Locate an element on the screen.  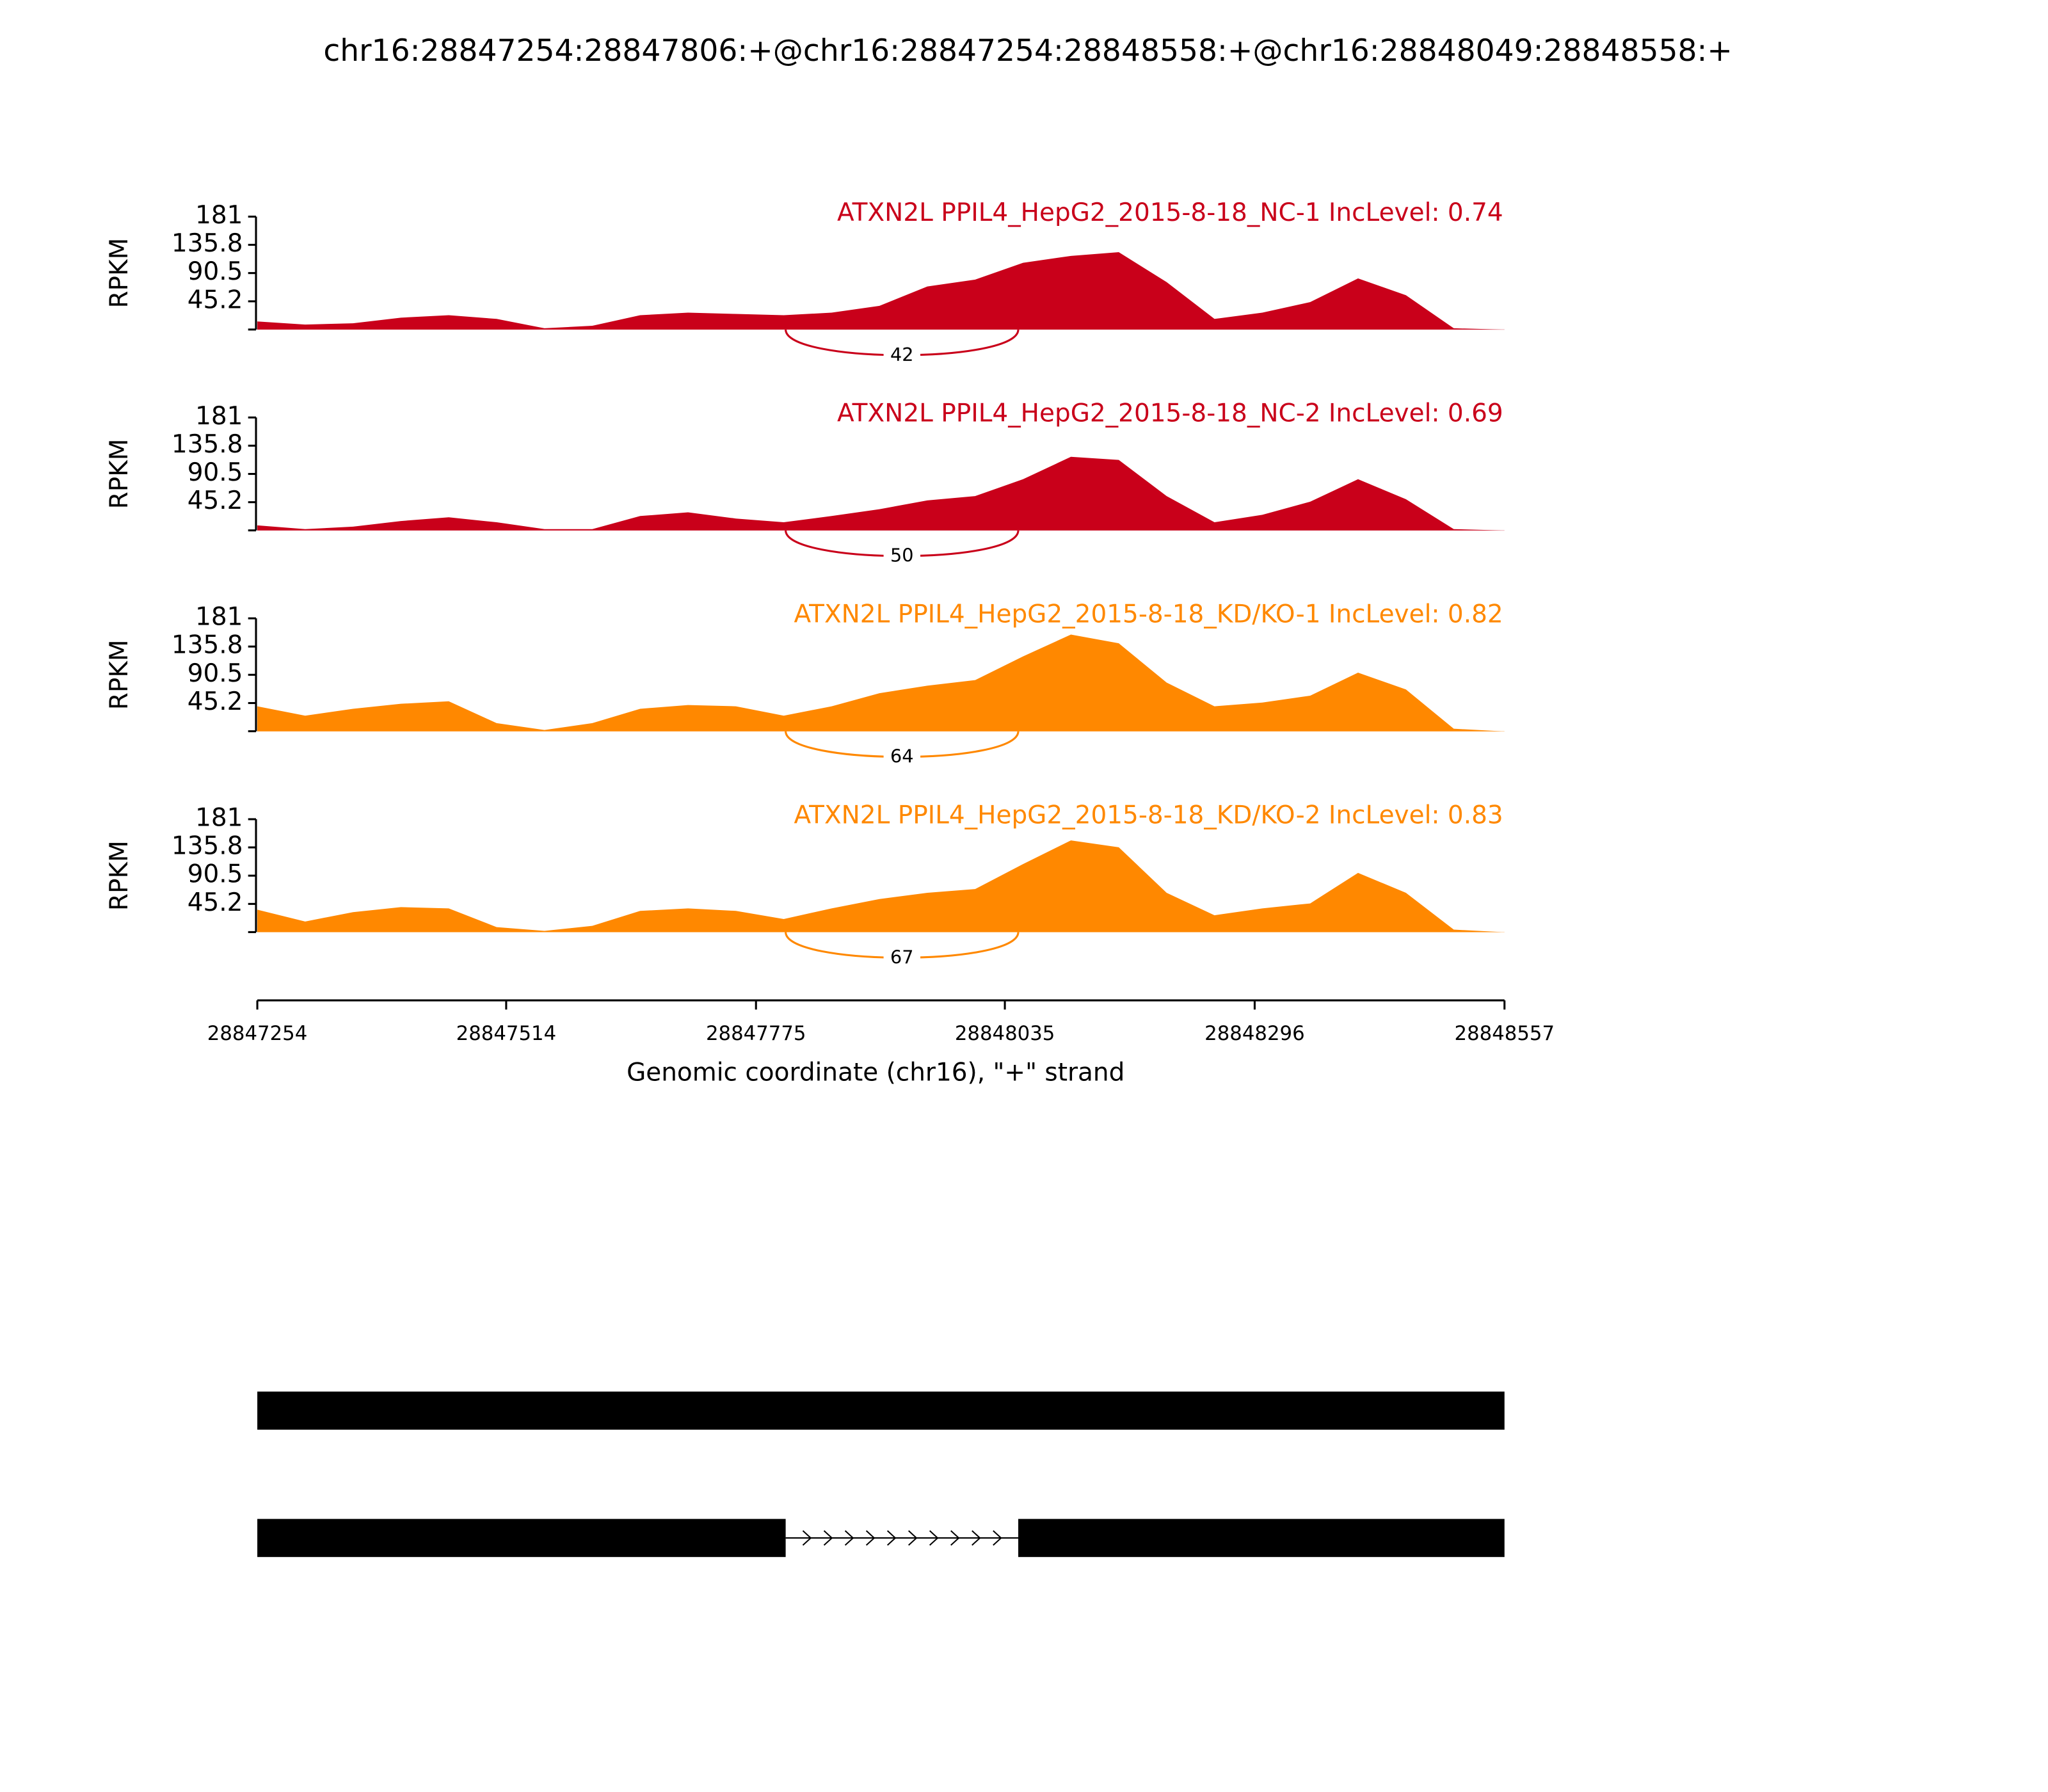
x-tick-label: 28847775 is located at coordinates (756, 1033).